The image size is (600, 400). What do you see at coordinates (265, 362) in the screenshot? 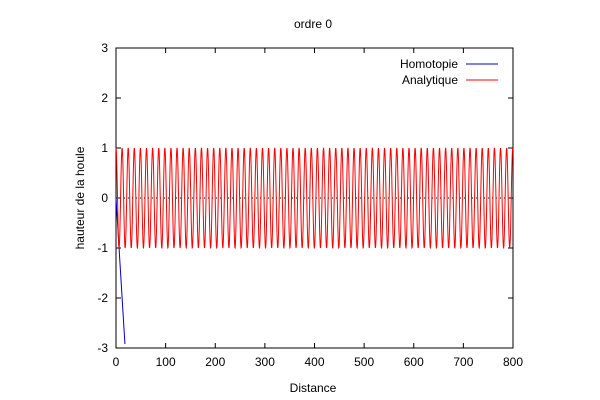
I see `x-tick-label: 300` at bounding box center [265, 362].